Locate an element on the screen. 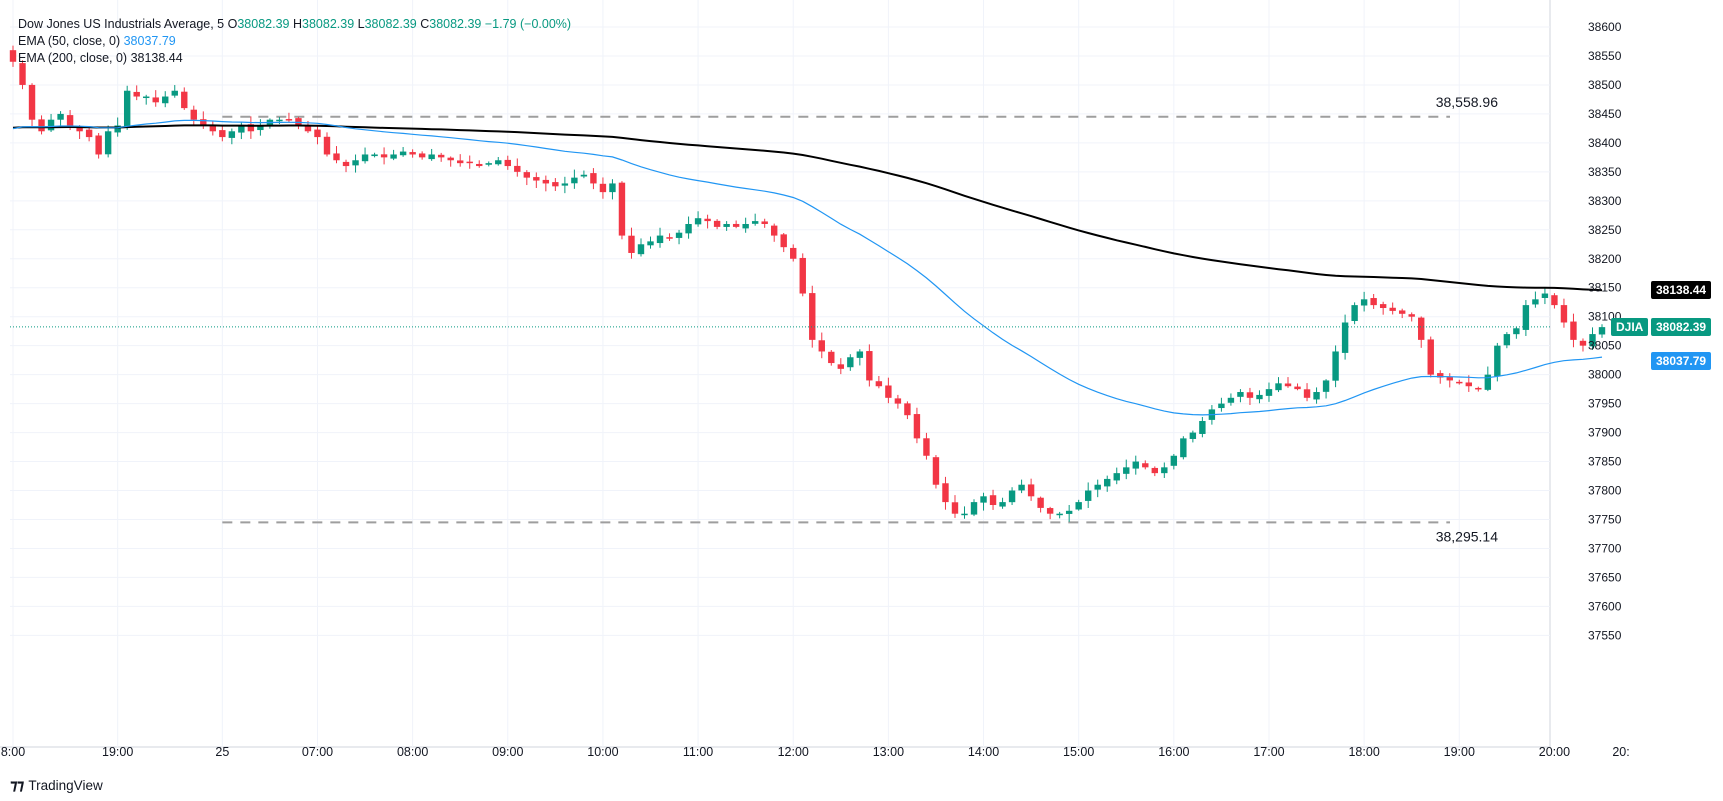 The height and width of the screenshot is (801, 1723). price-tick-label: 37750 is located at coordinates (1605, 519).